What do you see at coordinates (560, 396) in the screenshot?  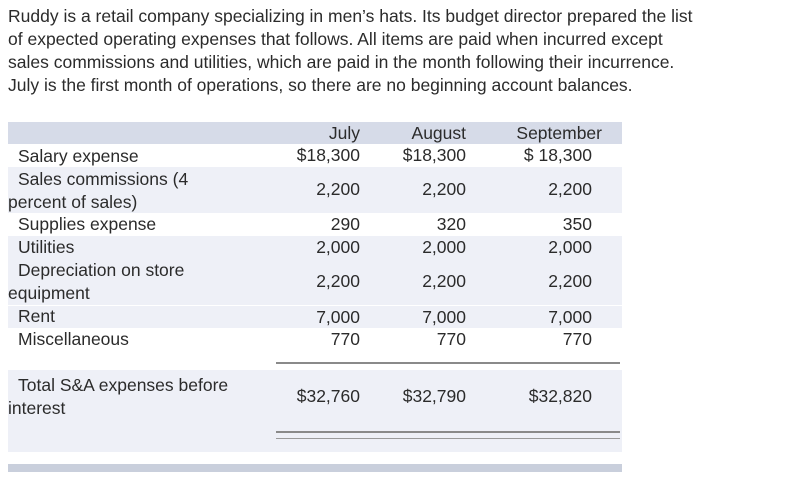 I see `total-september: $32,820` at bounding box center [560, 396].